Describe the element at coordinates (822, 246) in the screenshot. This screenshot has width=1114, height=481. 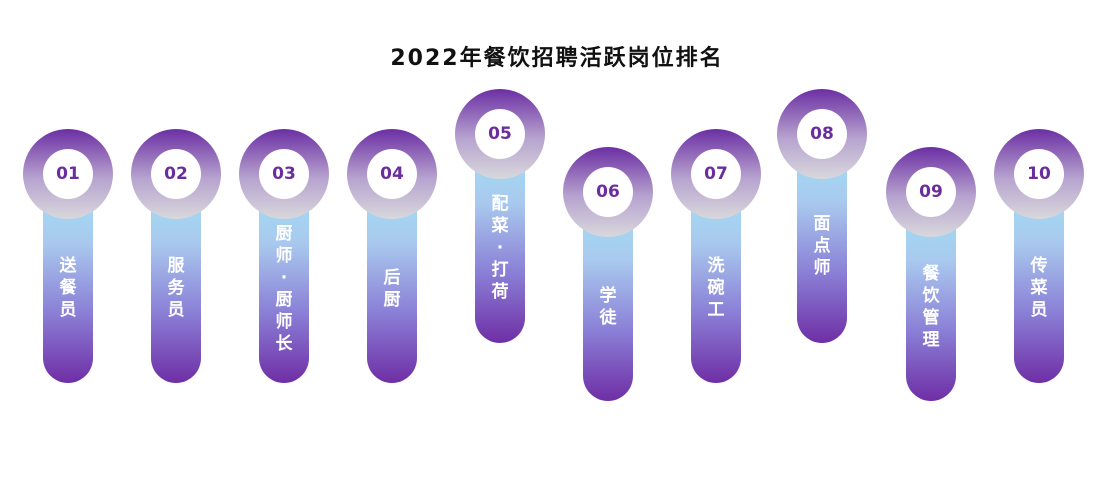
I see `position-label: 面 点 师` at that location.